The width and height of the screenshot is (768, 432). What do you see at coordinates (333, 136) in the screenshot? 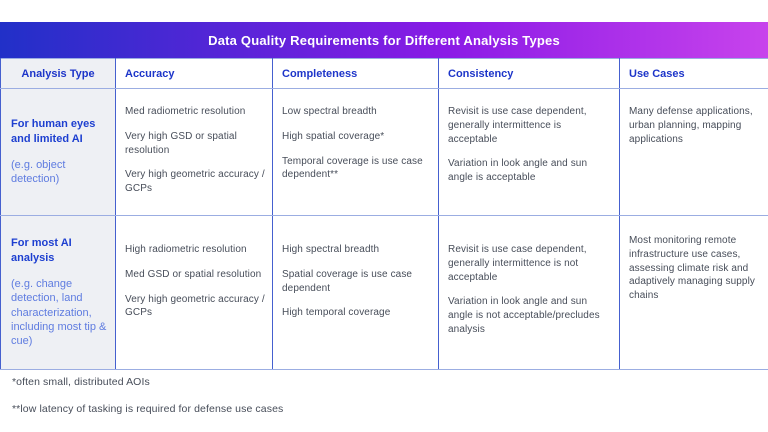
I see `cell-paragraph: High spatial coverage*` at bounding box center [333, 136].